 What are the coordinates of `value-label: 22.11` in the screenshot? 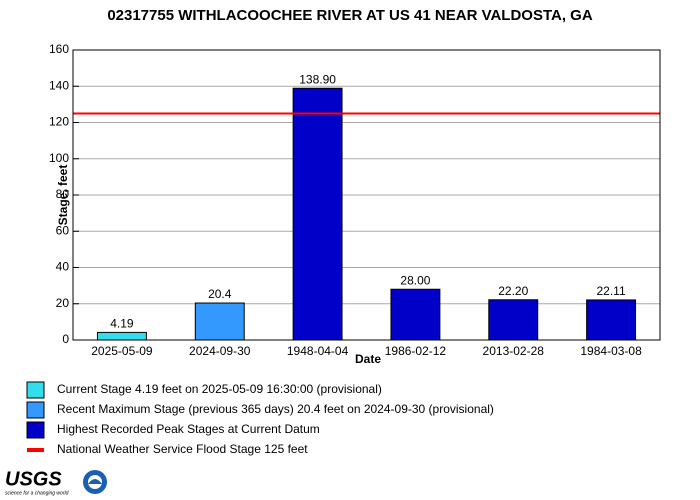 It's located at (611, 291).